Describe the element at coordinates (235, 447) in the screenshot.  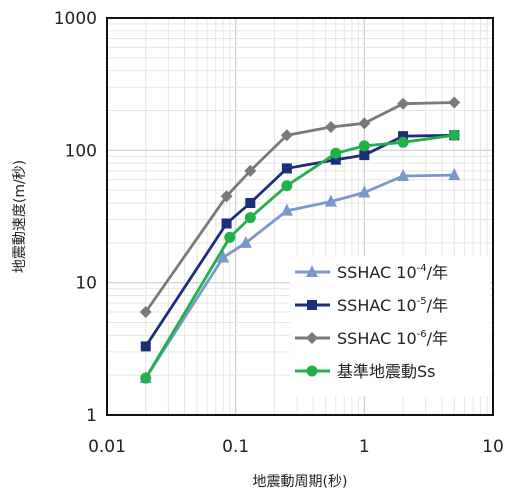
I see `x-tick-label: 0.1` at that location.